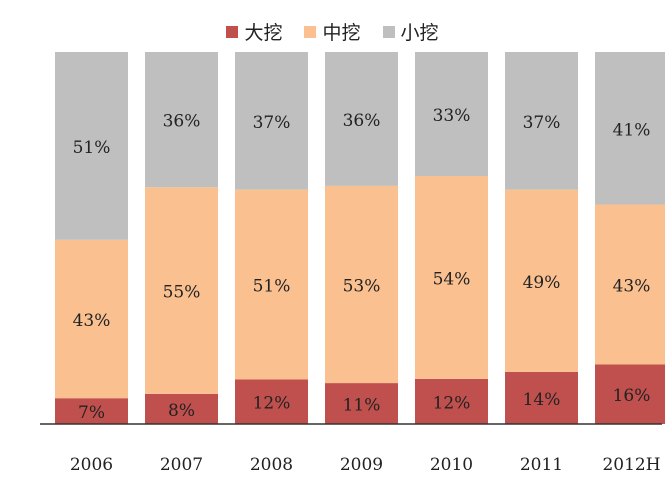 The image size is (665, 488). Describe the element at coordinates (91, 465) in the screenshot. I see `x-tick-label-2006: 2006` at that location.